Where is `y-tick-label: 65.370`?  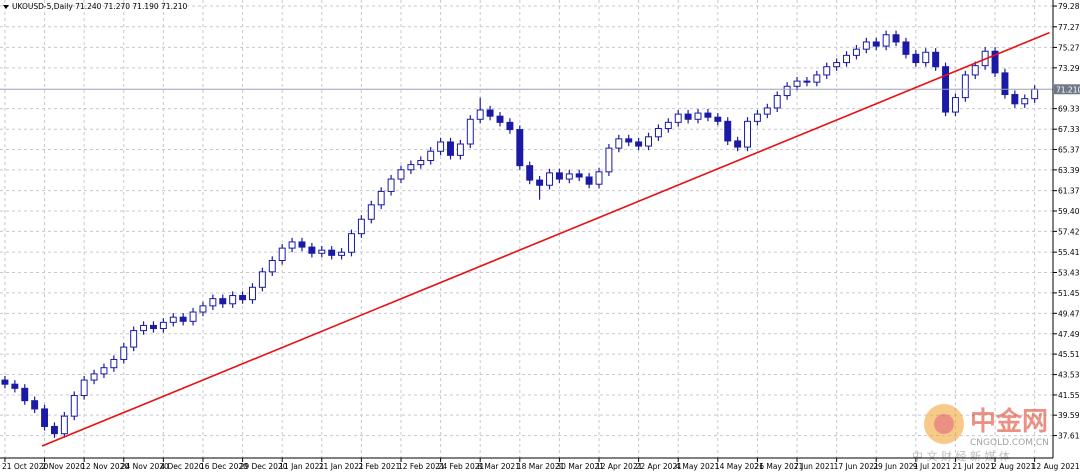
y-tick-label: 65.370 is located at coordinates (1069, 149).